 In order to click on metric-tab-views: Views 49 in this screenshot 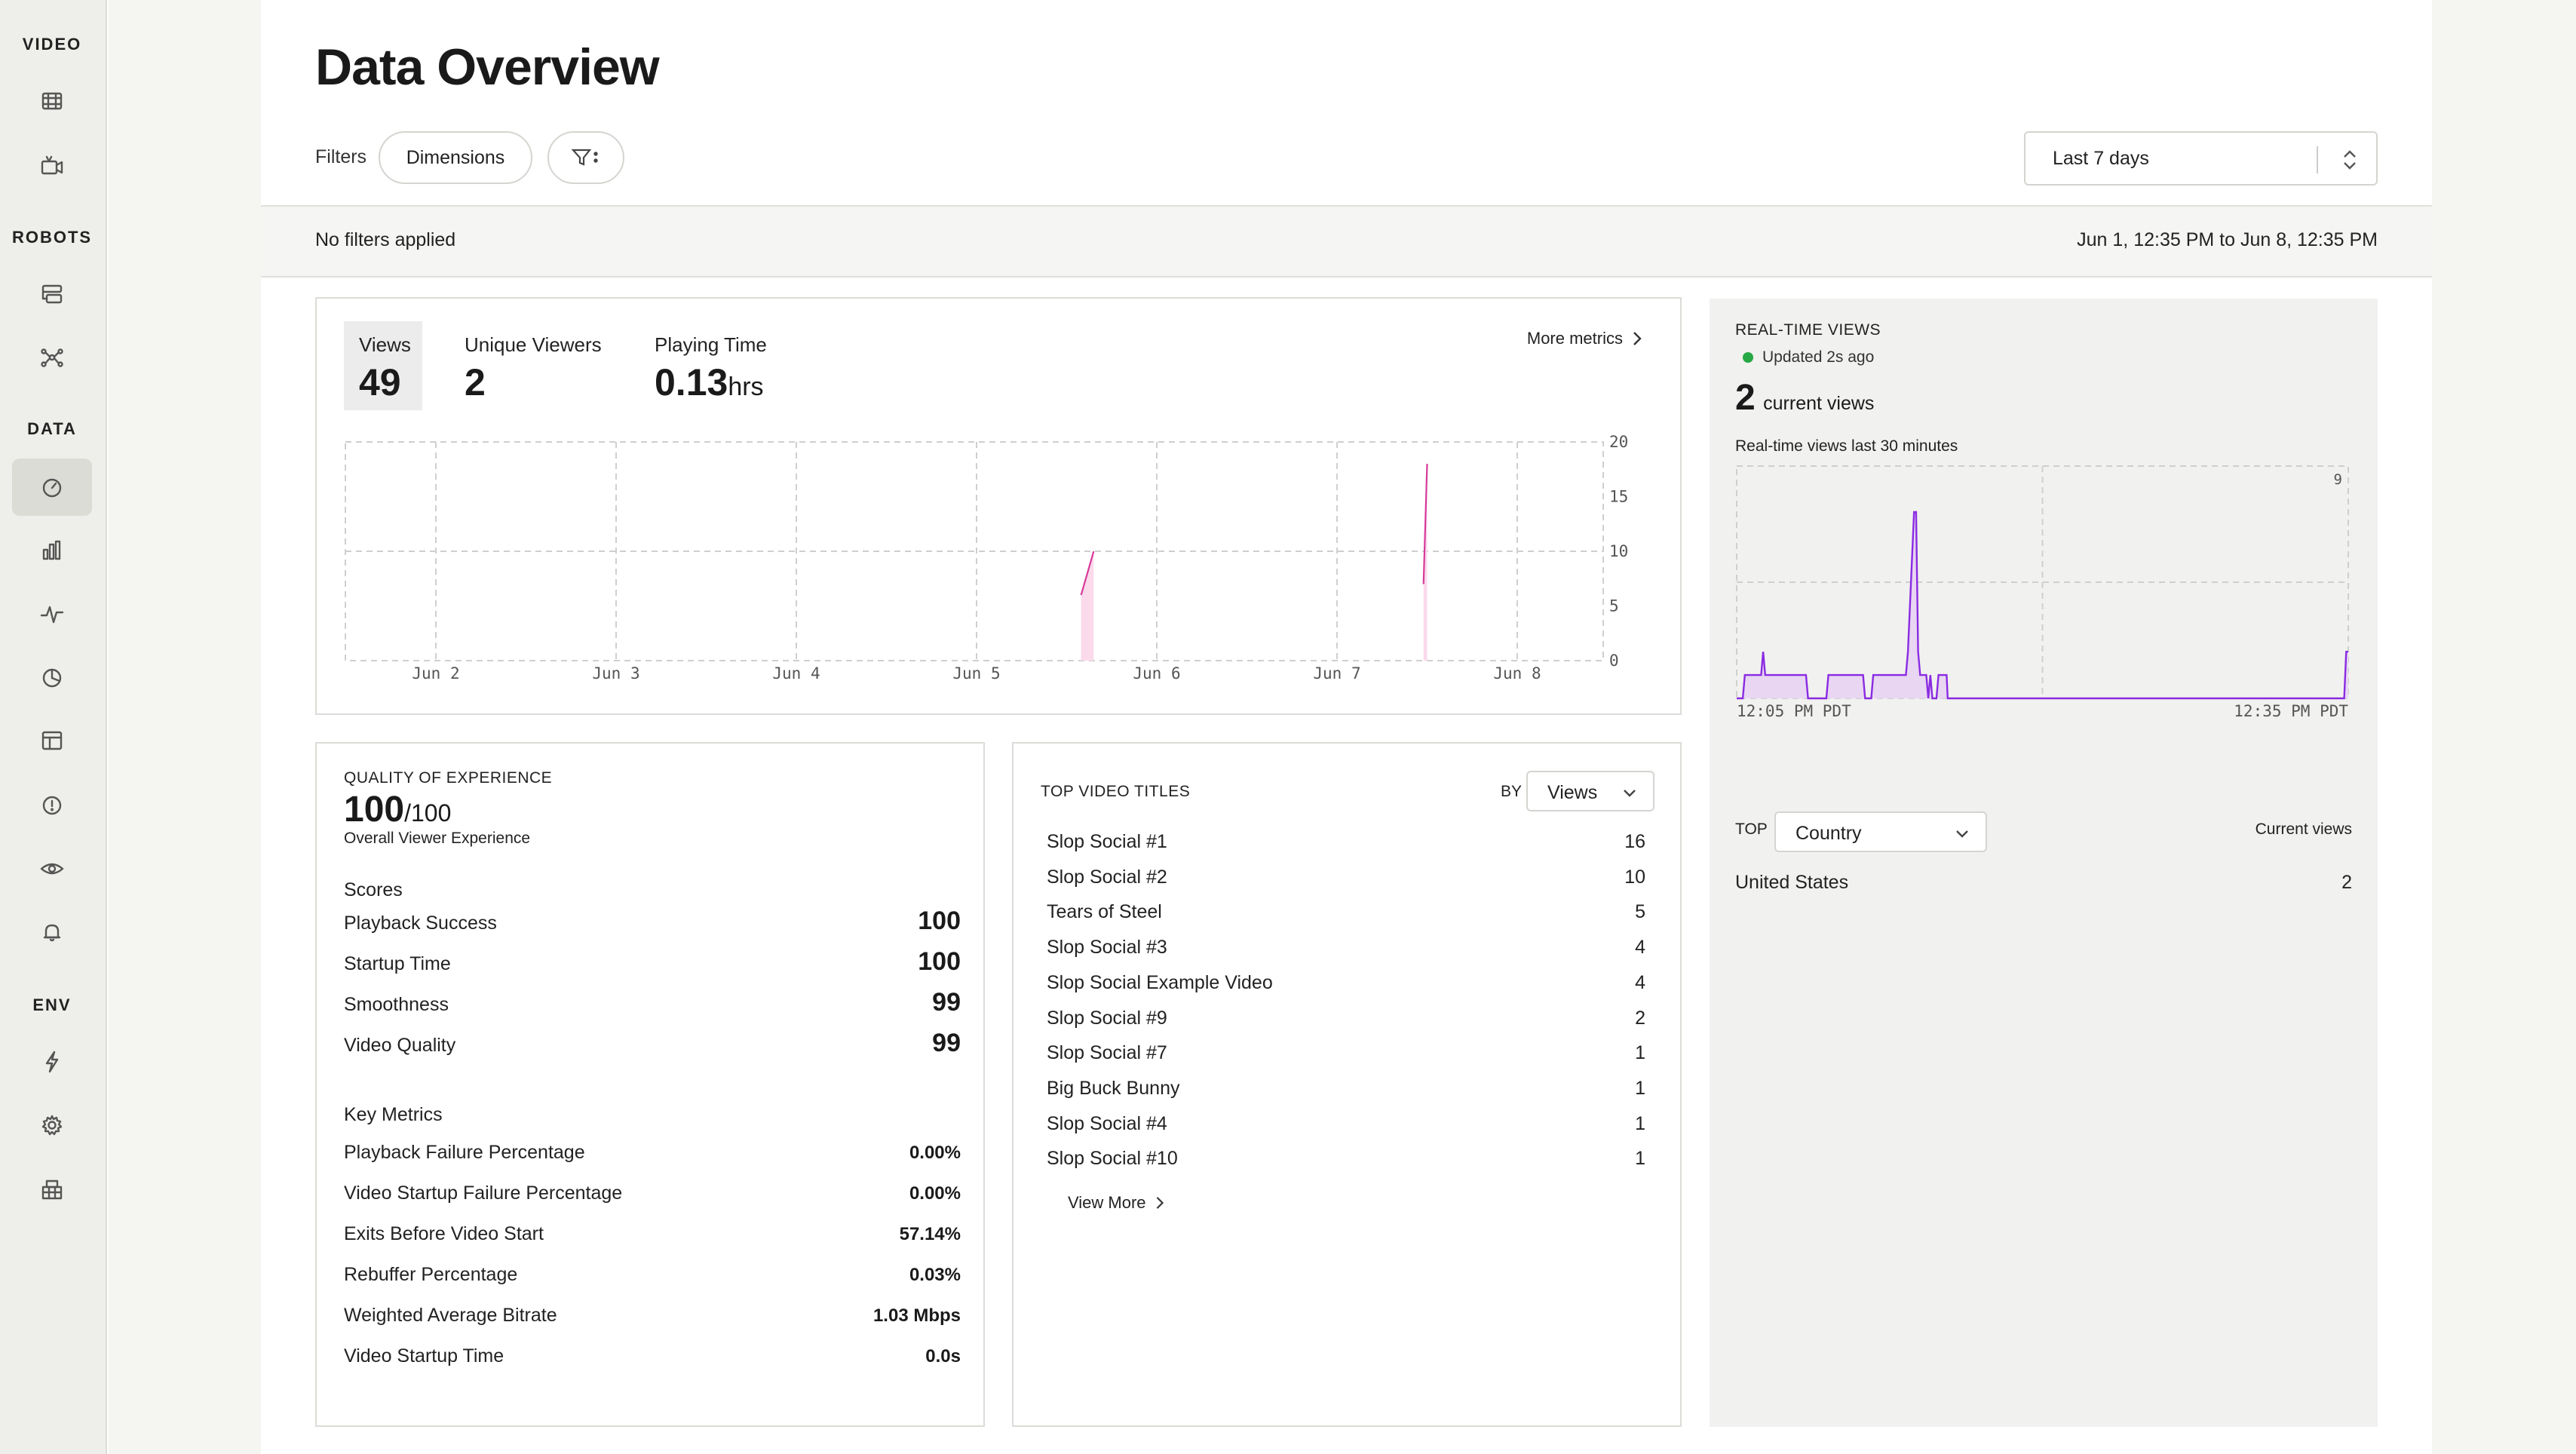, I will do `click(383, 365)`.